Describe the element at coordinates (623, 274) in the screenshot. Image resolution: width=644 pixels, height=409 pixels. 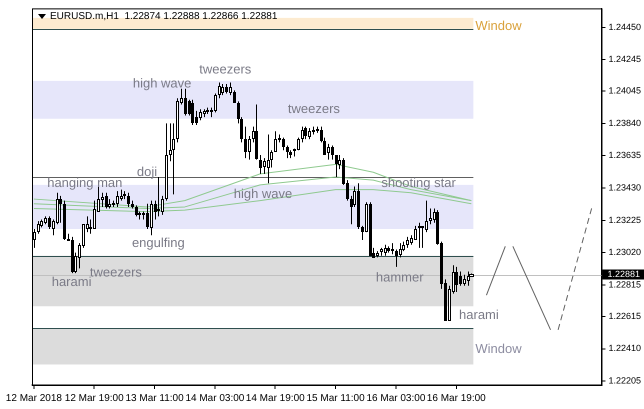
I see `ref-line-label: 1.22881` at that location.